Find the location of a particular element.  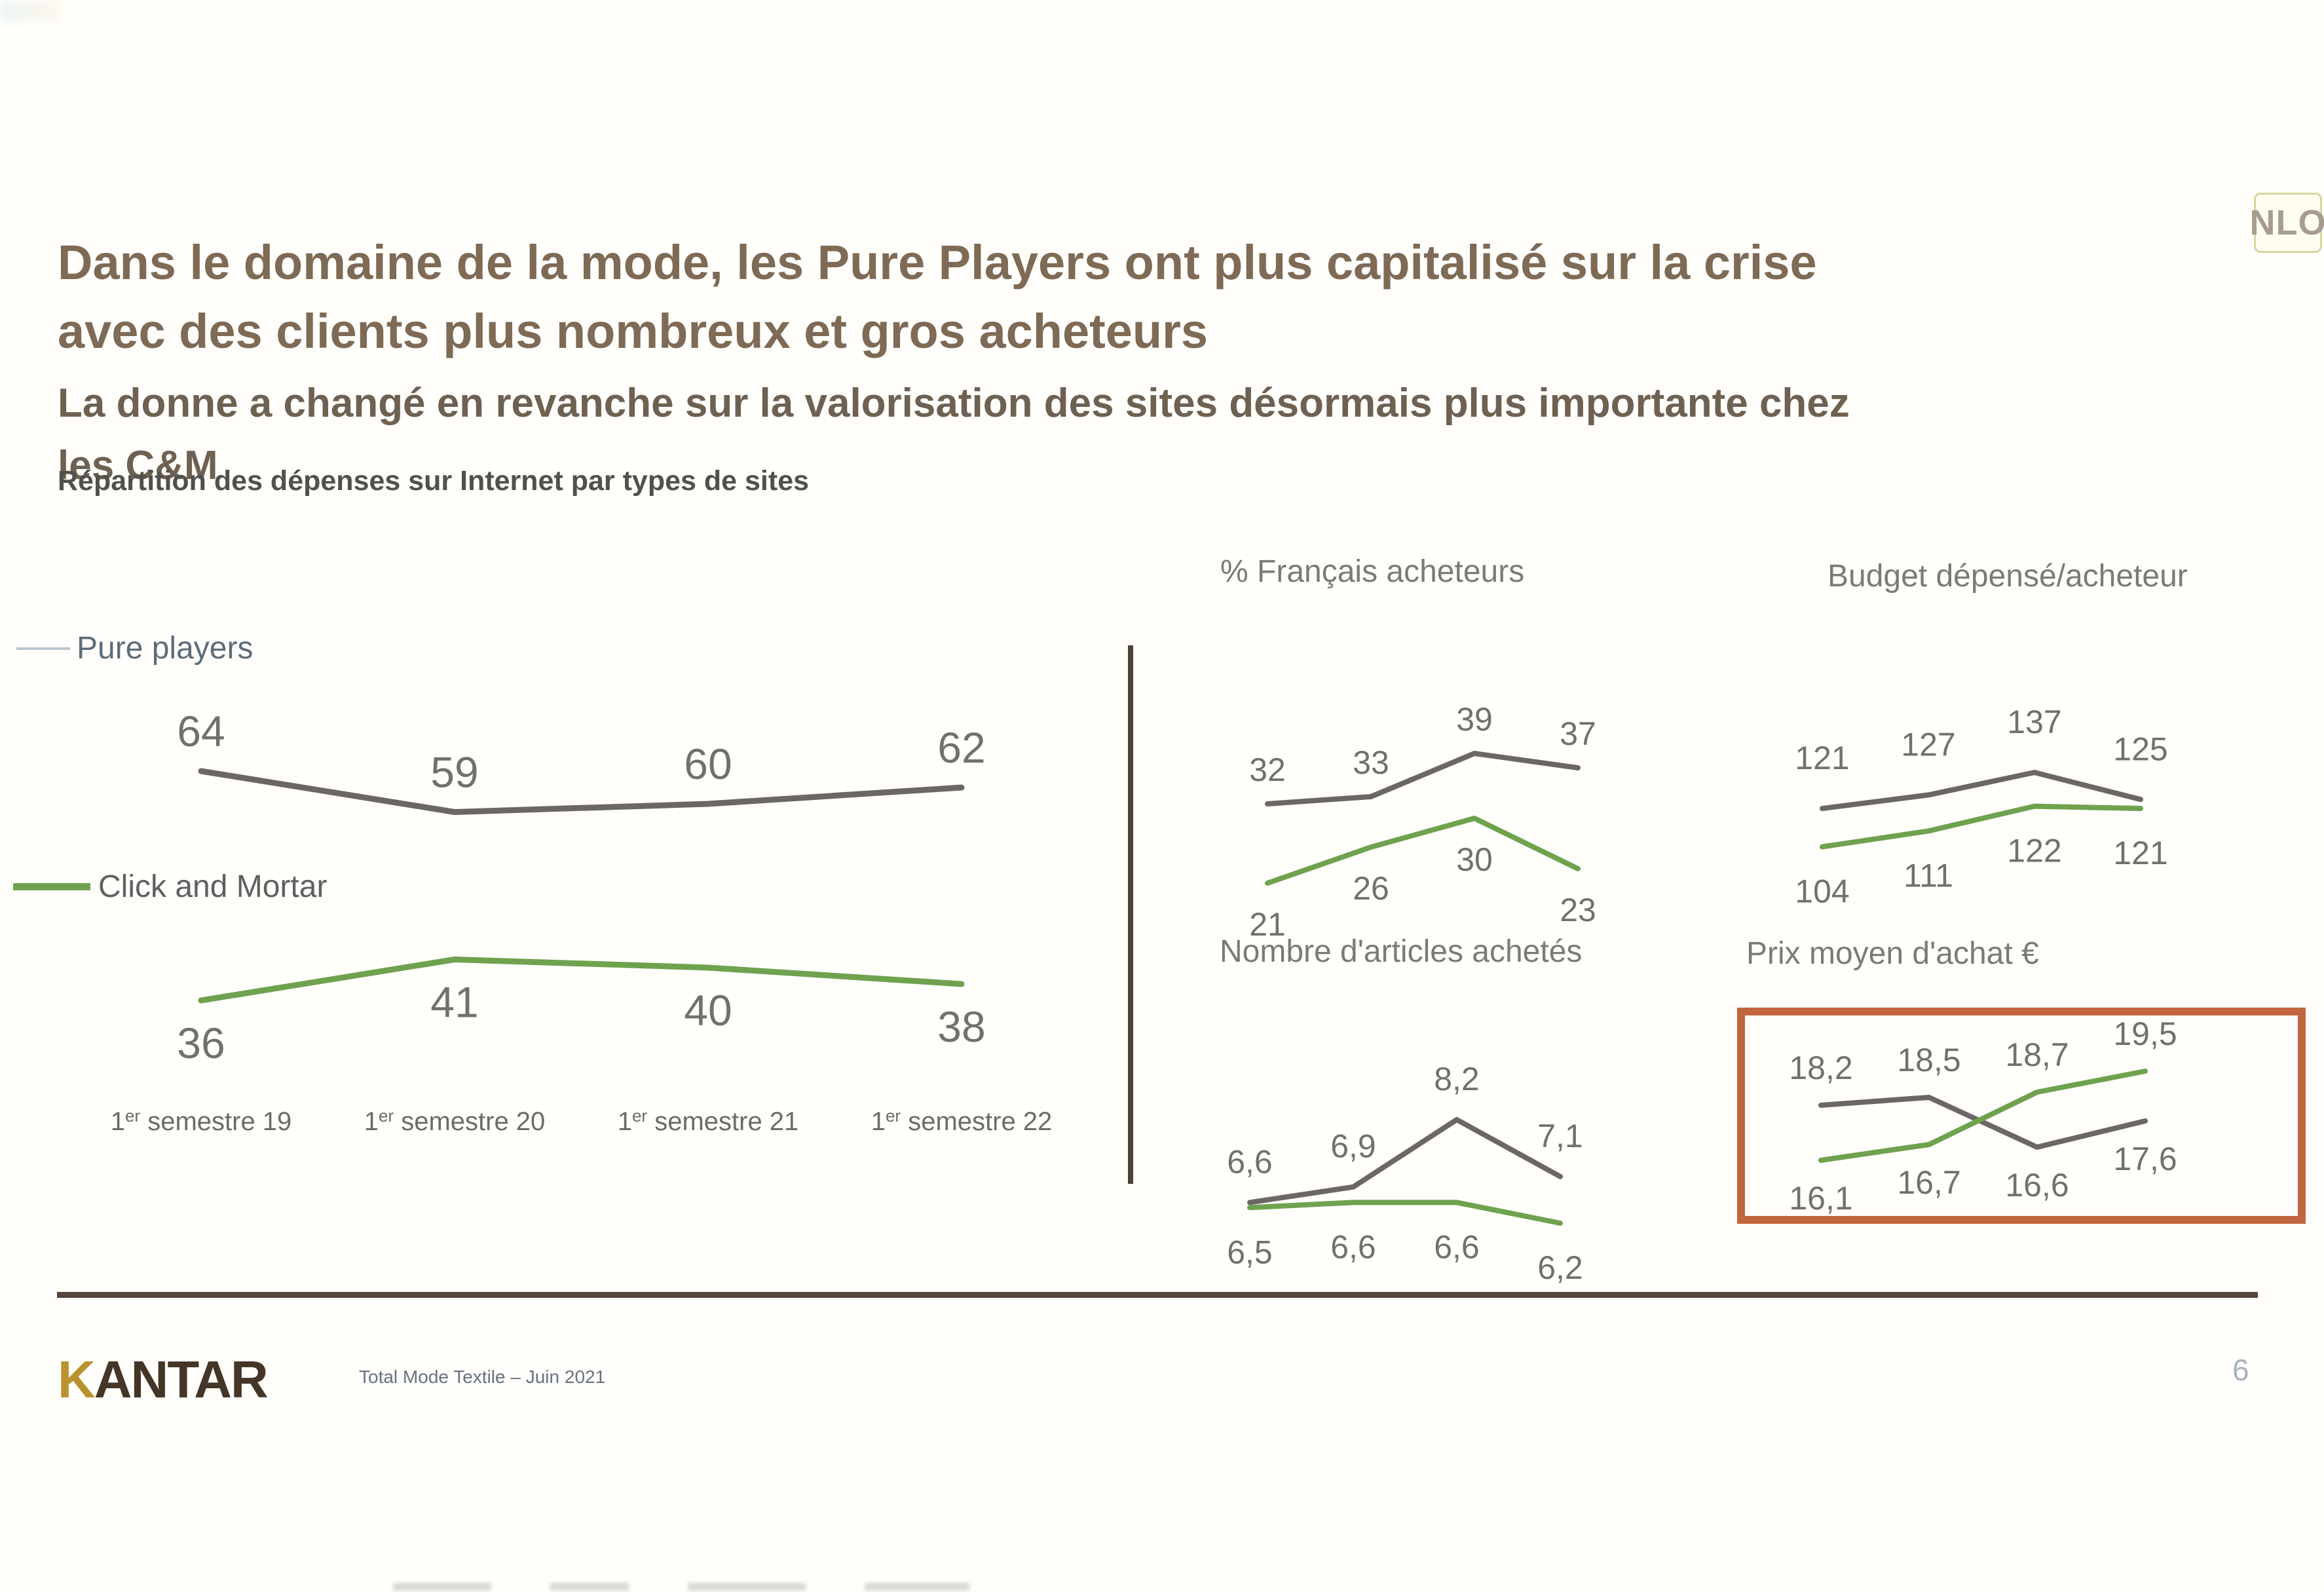

data-label-pure-players: 121 is located at coordinates (1822, 758).